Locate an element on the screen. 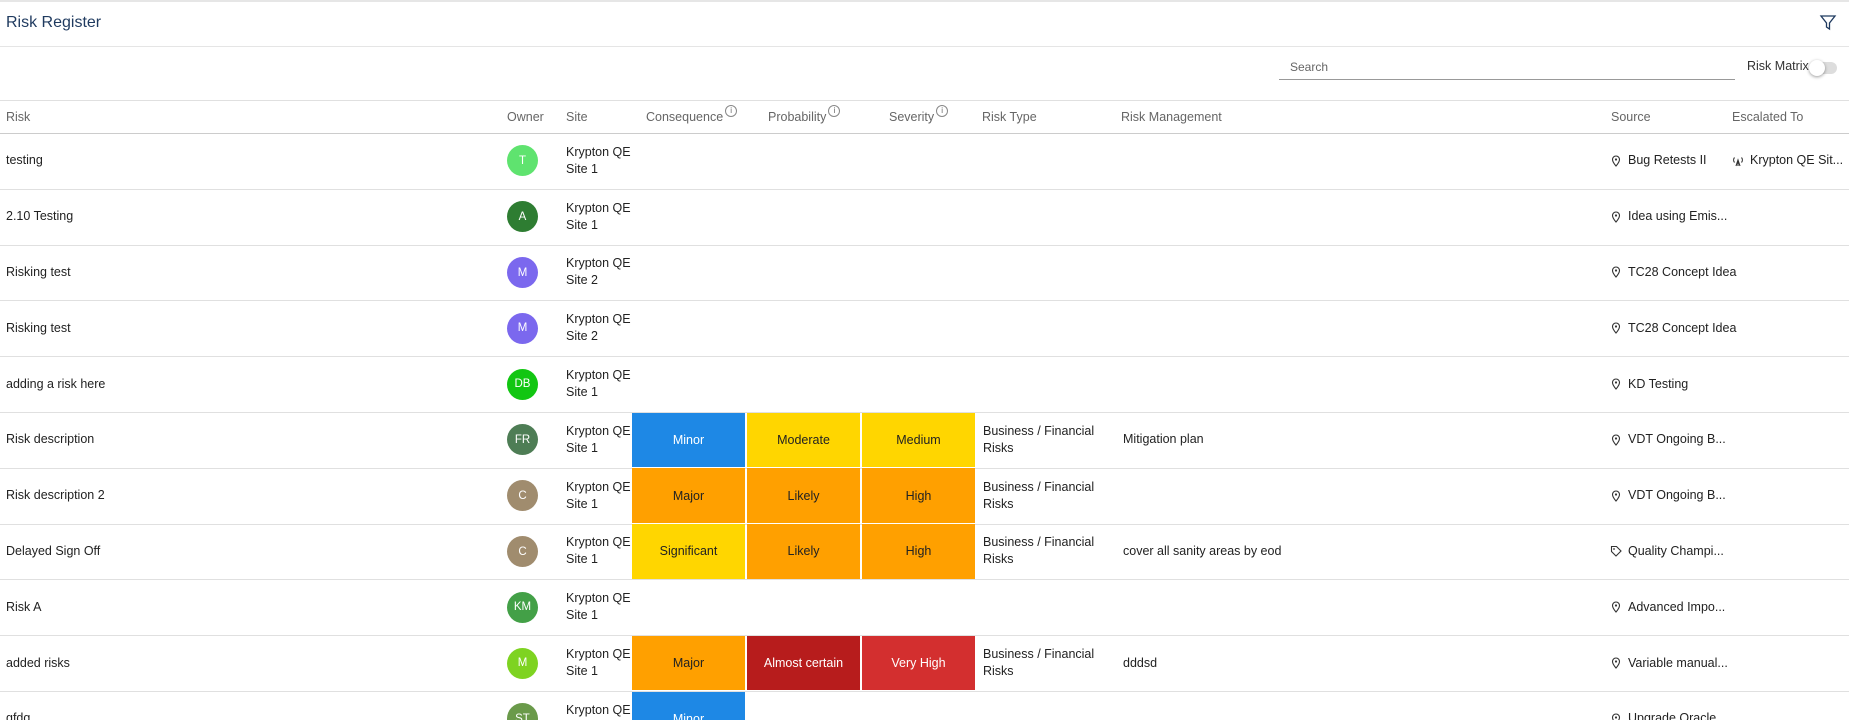 Image resolution: width=1849 pixels, height=720 pixels. column-header: Risk Management is located at coordinates (1171, 117).